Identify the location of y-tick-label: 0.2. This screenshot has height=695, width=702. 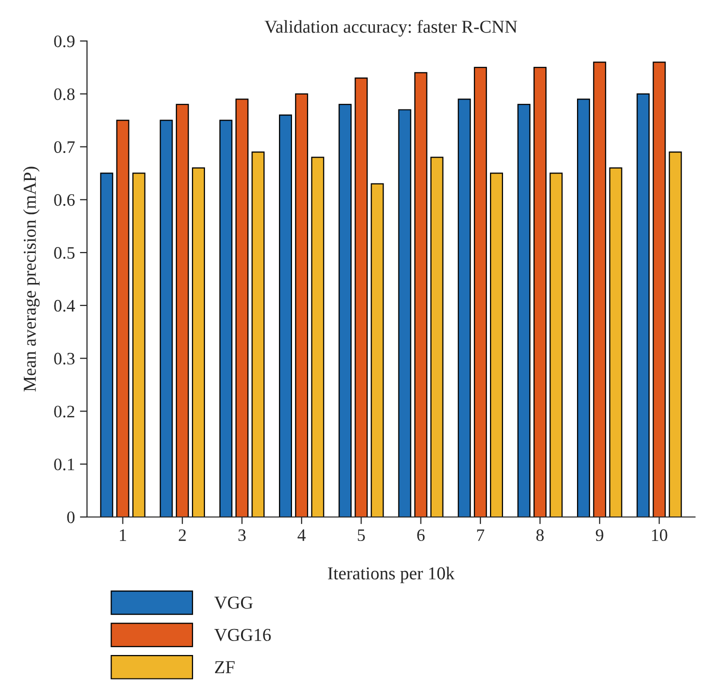
(64, 412).